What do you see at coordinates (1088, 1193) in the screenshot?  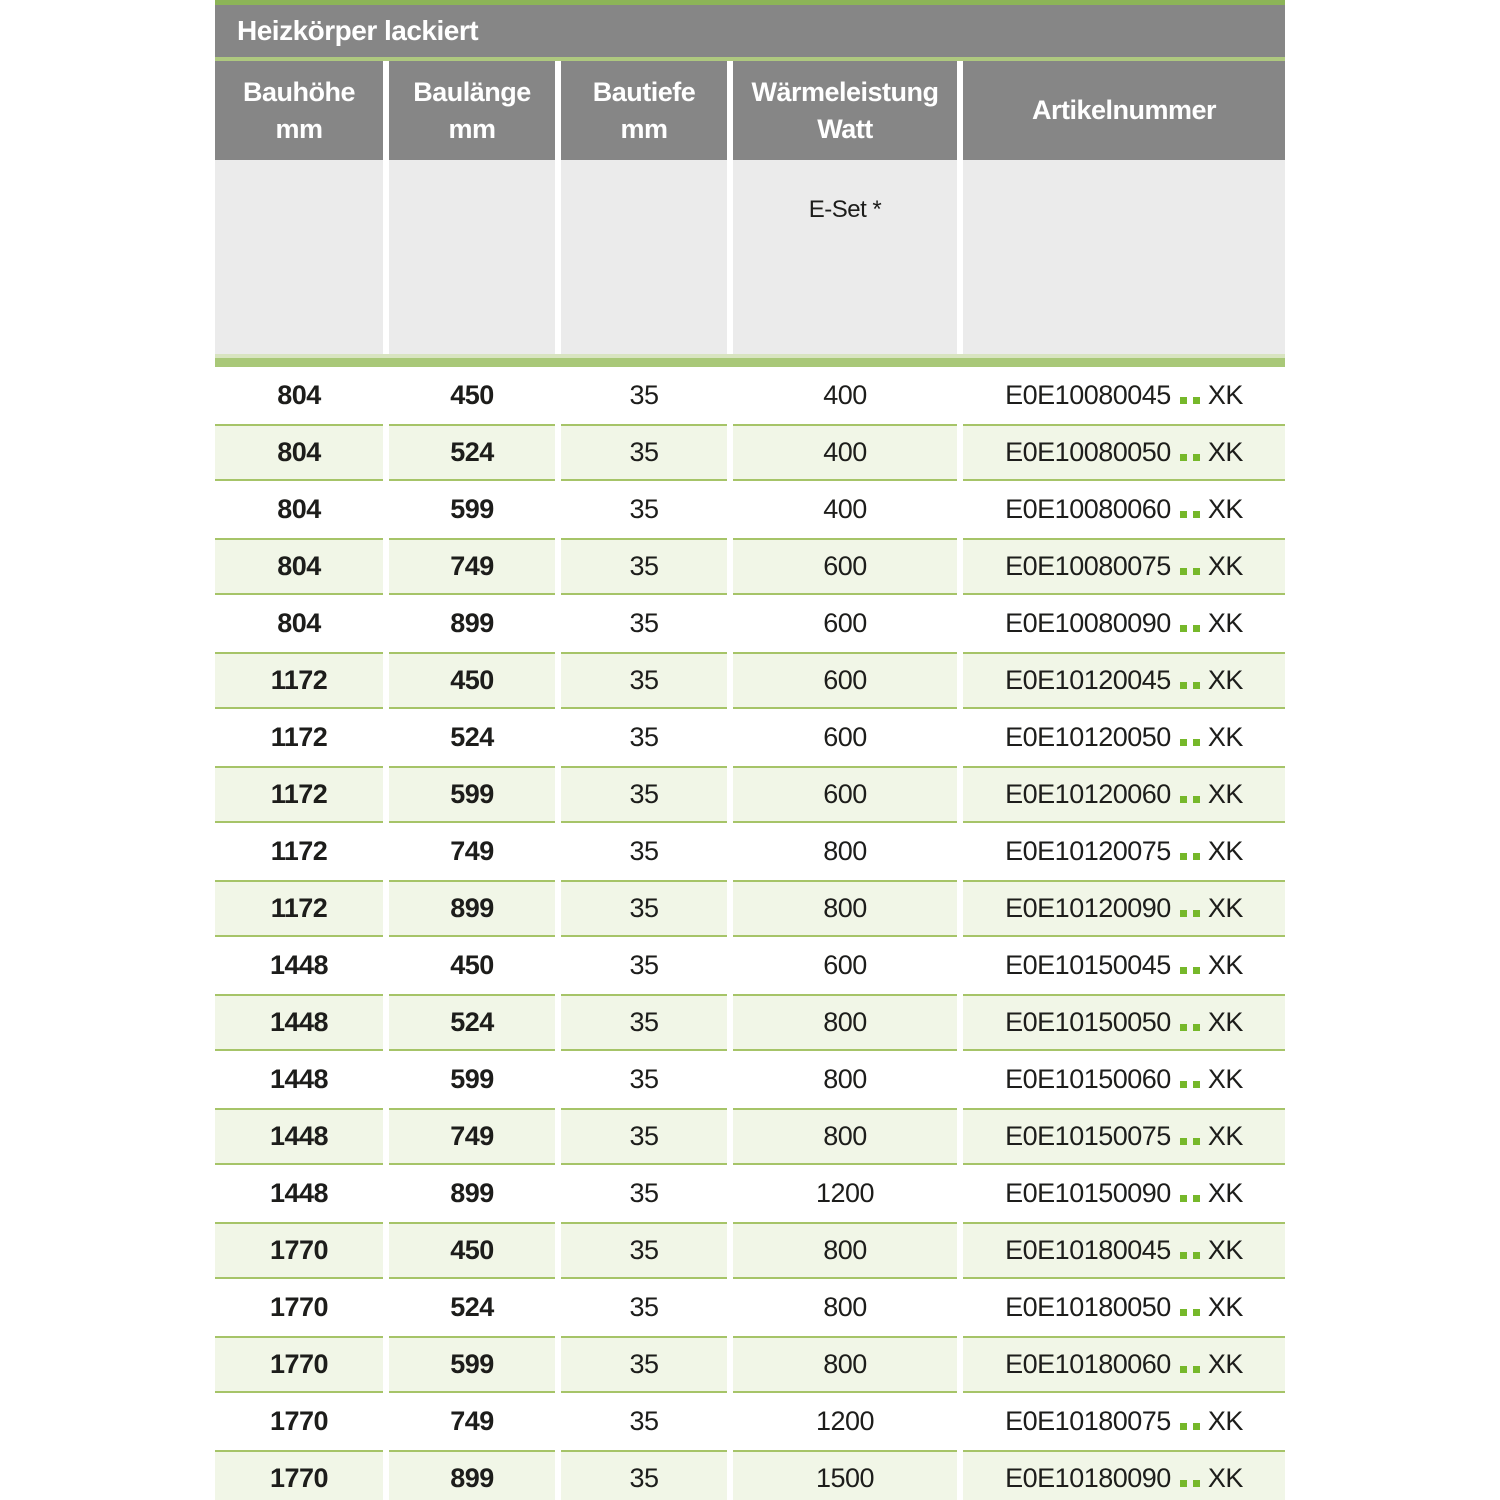 I see `article-number-prefix: E0E10150090` at bounding box center [1088, 1193].